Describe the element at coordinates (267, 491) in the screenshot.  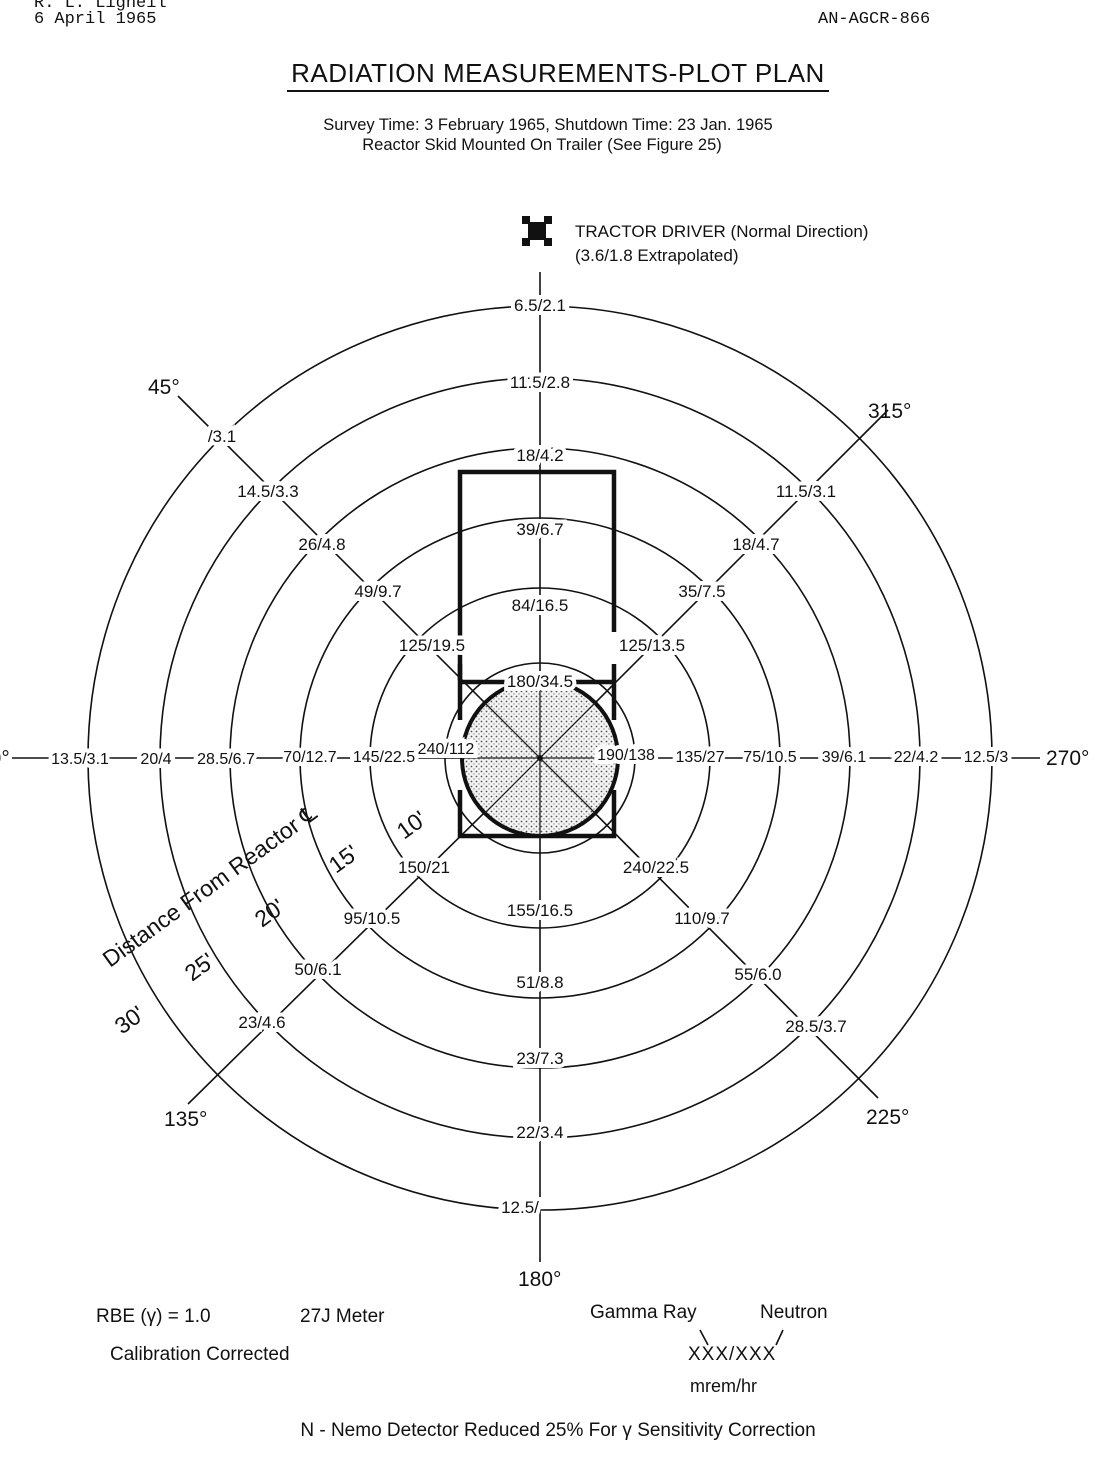
I see `reading-45-25ft: 14.5/3.3` at that location.